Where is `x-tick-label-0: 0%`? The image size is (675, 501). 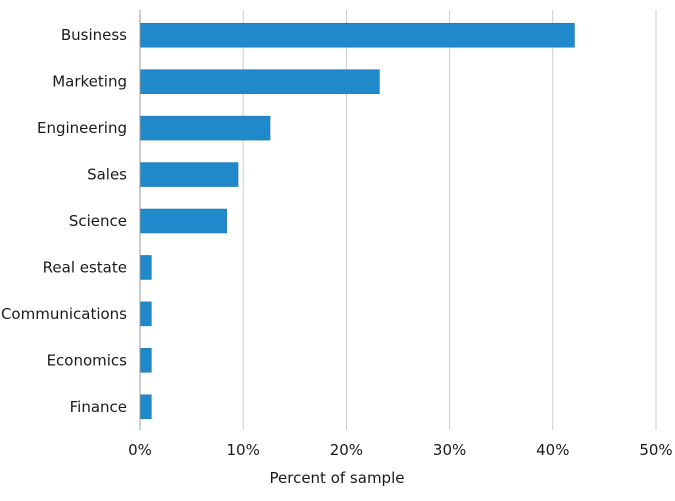 x-tick-label-0: 0% is located at coordinates (140, 450).